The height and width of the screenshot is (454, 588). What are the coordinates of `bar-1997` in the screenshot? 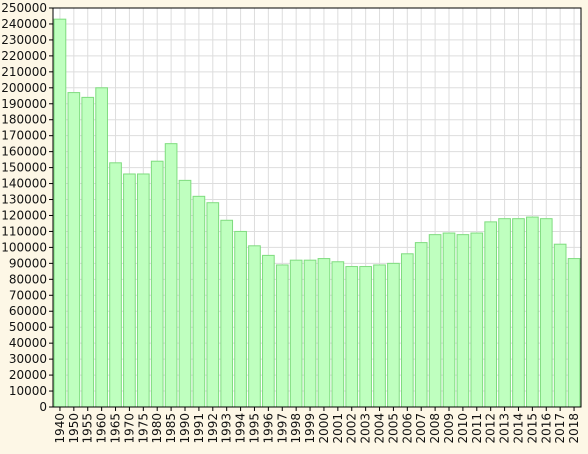 It's located at (282, 336).